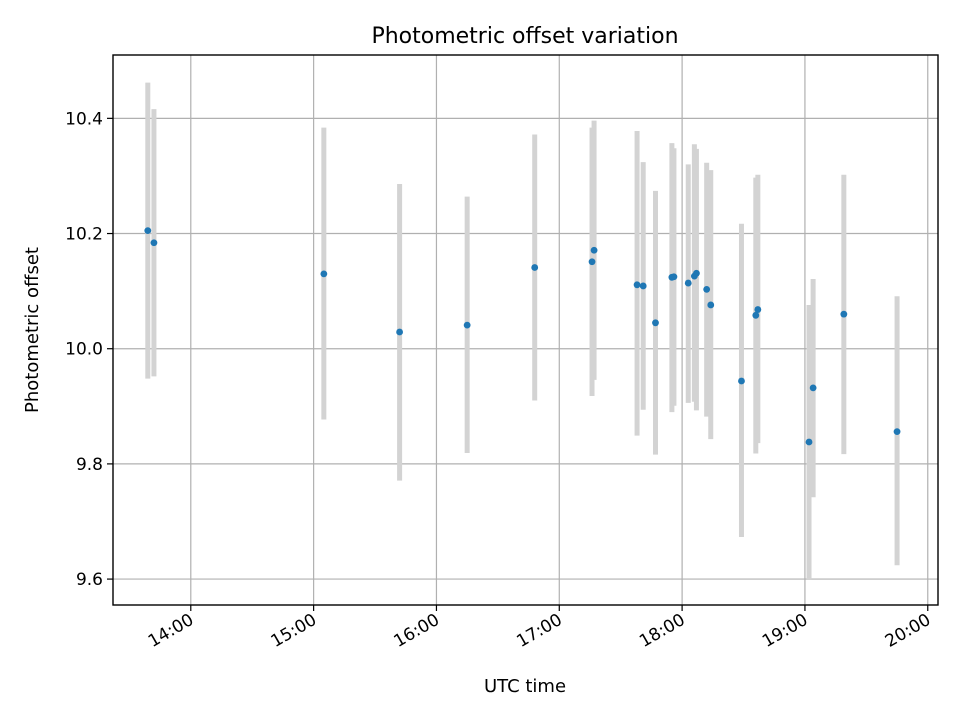  I want to click on x-tick-label: 19:00, so click(785, 631).